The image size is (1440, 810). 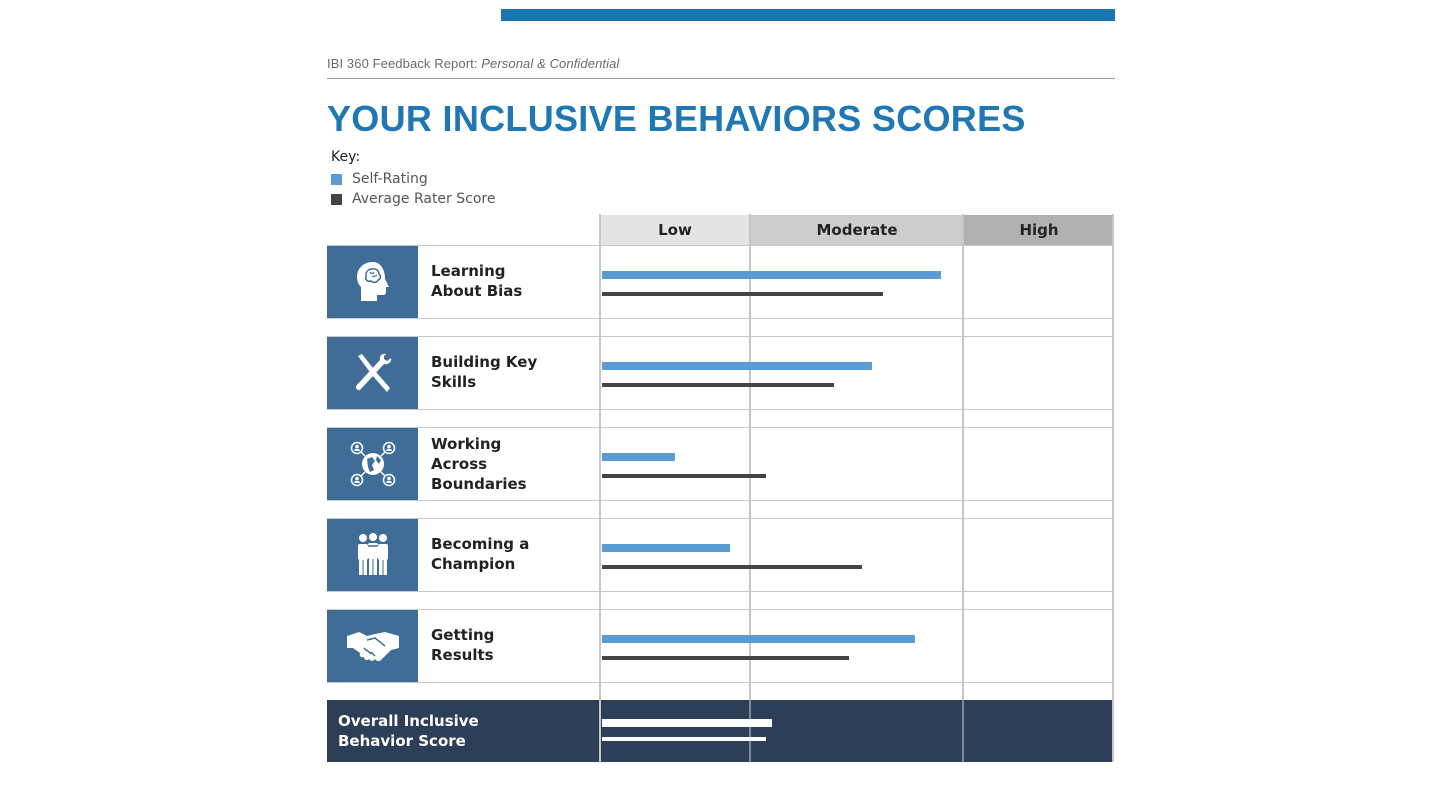 I want to click on row-building-key-skills, so click(x=720, y=373).